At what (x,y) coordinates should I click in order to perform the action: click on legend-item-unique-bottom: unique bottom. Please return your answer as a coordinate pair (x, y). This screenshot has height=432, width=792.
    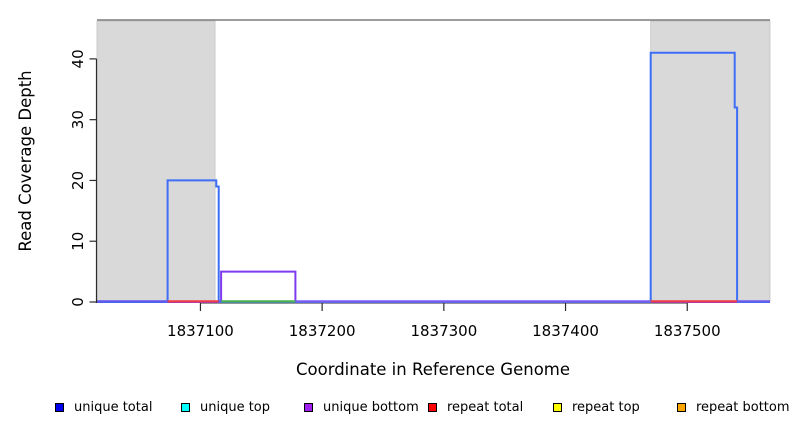
    Looking at the image, I should click on (361, 407).